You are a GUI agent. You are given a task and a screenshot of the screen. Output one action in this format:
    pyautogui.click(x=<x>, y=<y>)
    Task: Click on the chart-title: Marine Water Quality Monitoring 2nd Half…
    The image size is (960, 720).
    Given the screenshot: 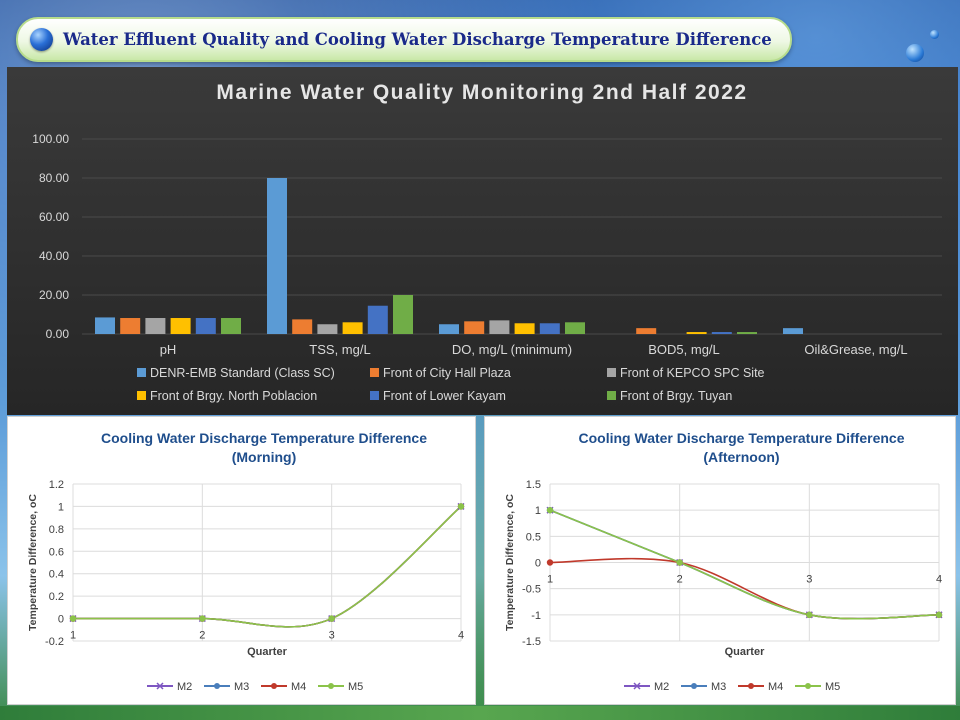 What is the action you would take?
    pyautogui.click(x=481, y=92)
    